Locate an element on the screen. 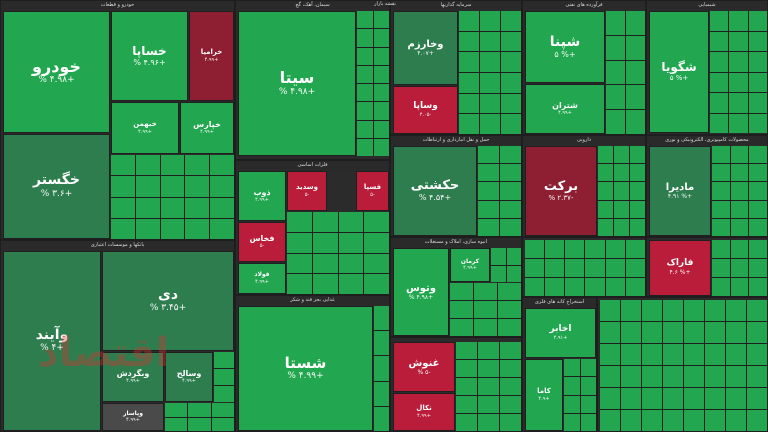 This screenshot has height=432, width=768. map-title: نقشه بازار is located at coordinates (385, 4).